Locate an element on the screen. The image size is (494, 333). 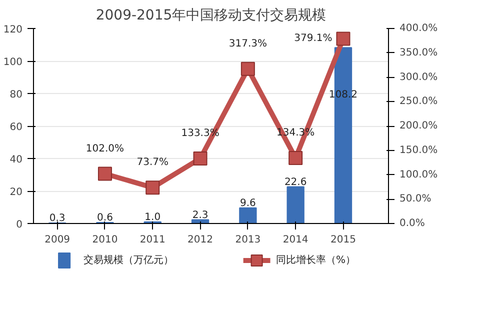
data-label: 317.3% is located at coordinates (248, 44).